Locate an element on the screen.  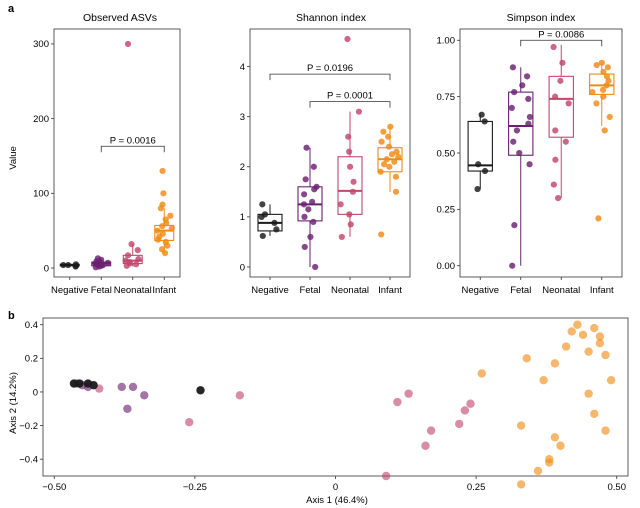
p-value-label: P = 0.0016 is located at coordinates (133, 140).